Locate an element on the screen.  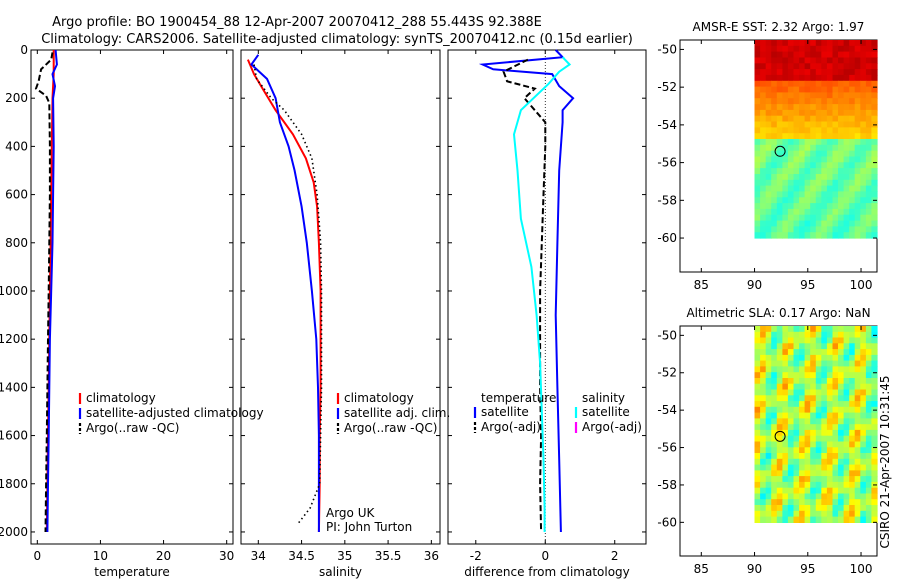
map-title: Altimetric SLA: 0.17 Argo: NaN is located at coordinates (778, 313).